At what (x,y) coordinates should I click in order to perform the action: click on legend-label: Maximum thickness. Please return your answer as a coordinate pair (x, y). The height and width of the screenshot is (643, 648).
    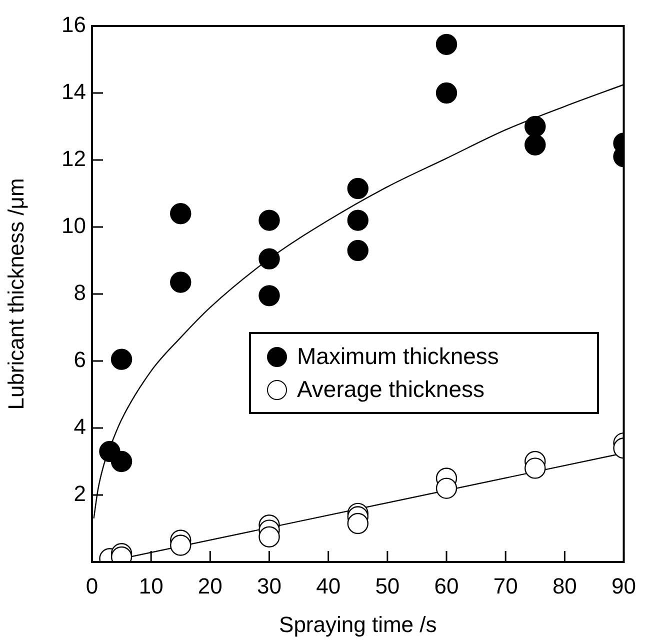
    Looking at the image, I should click on (398, 356).